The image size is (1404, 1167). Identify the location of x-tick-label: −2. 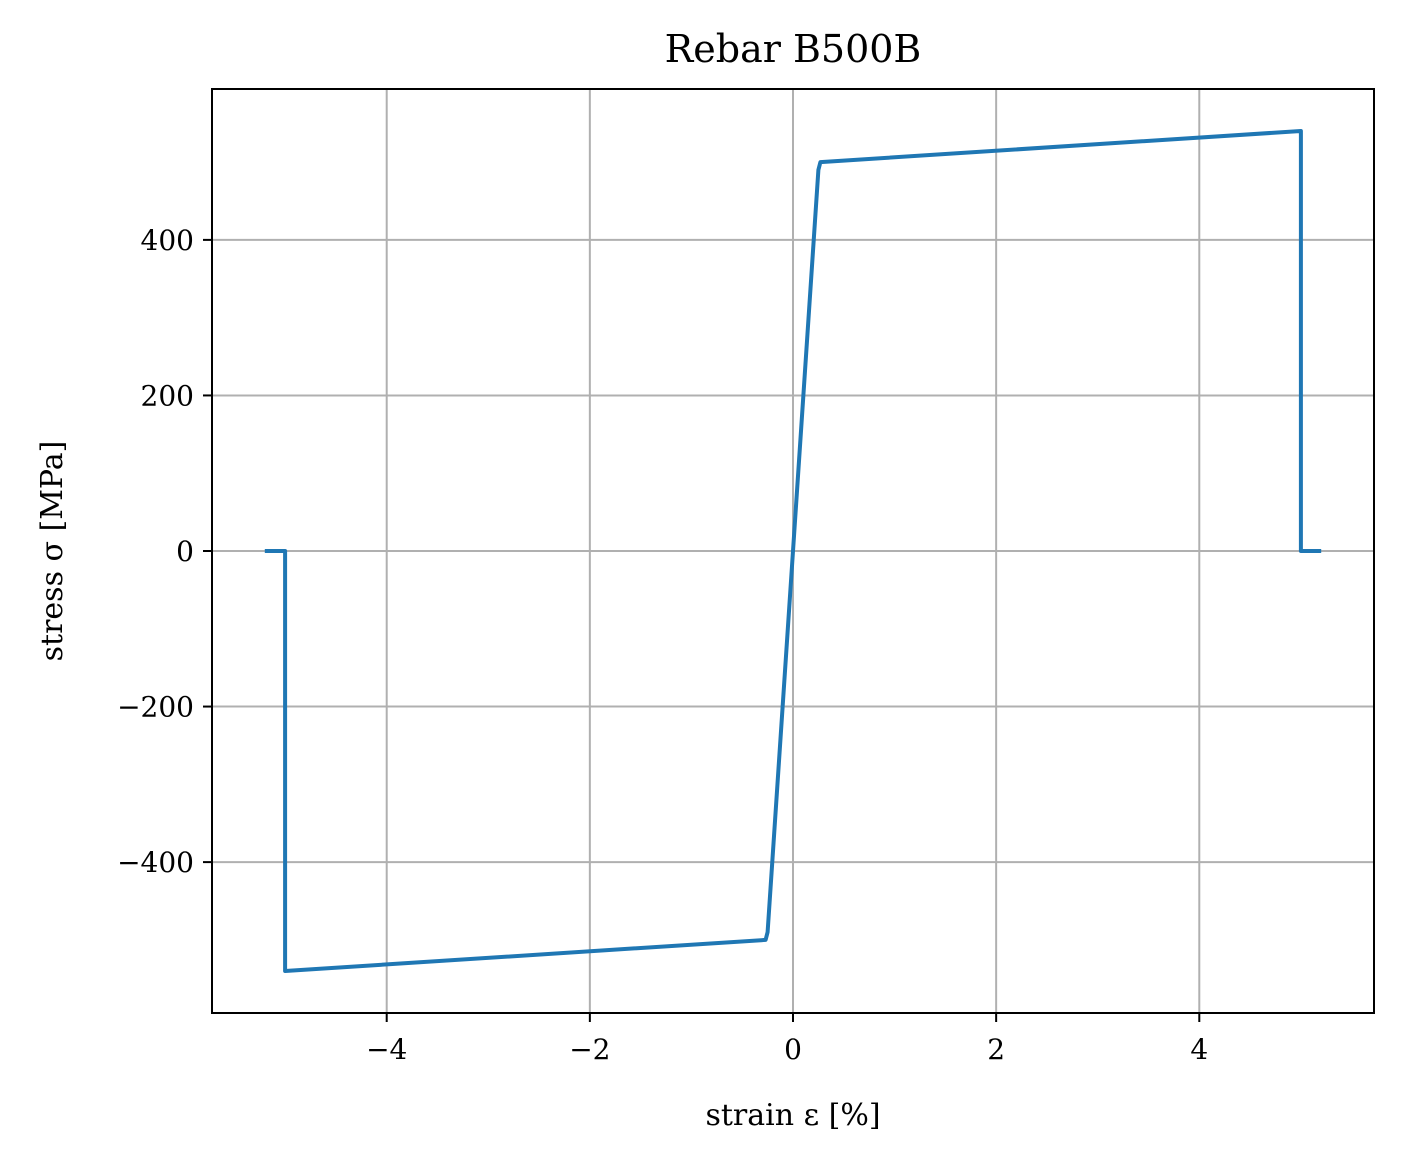
(589, 1049).